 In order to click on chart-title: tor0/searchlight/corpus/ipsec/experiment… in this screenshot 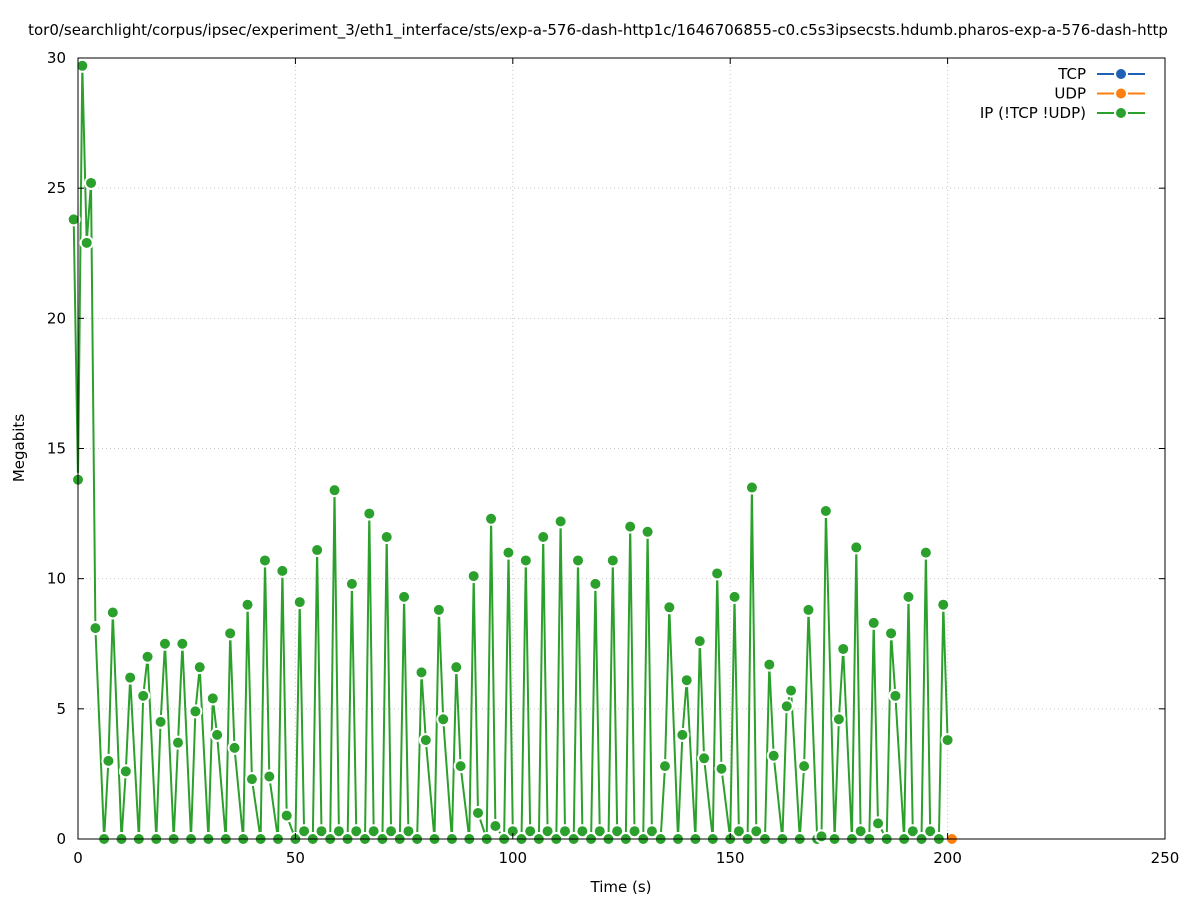, I will do `click(598, 30)`.